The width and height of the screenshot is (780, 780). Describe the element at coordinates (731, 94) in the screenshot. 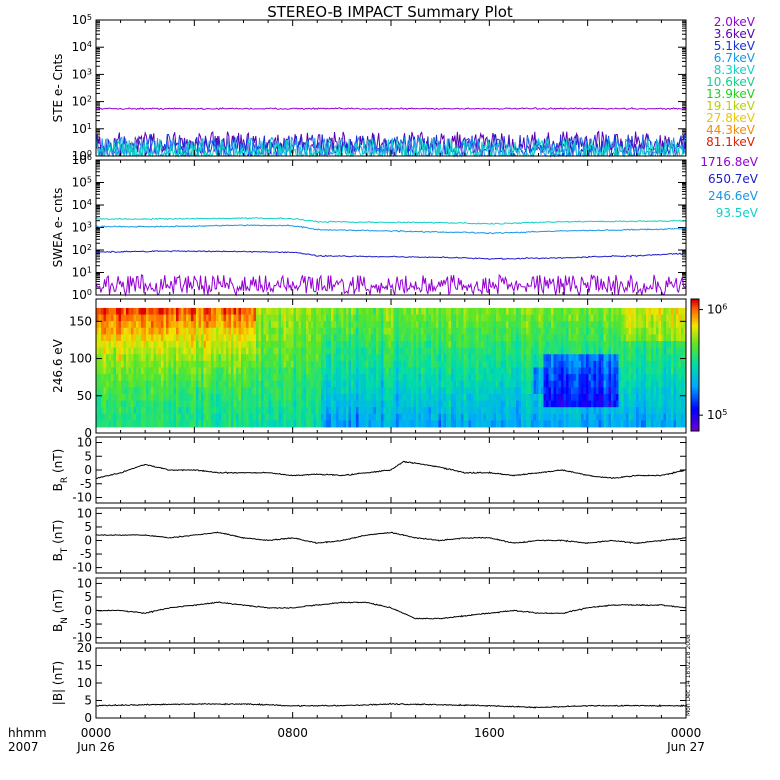

I see `legend-entry-ste: 13.9keV` at that location.